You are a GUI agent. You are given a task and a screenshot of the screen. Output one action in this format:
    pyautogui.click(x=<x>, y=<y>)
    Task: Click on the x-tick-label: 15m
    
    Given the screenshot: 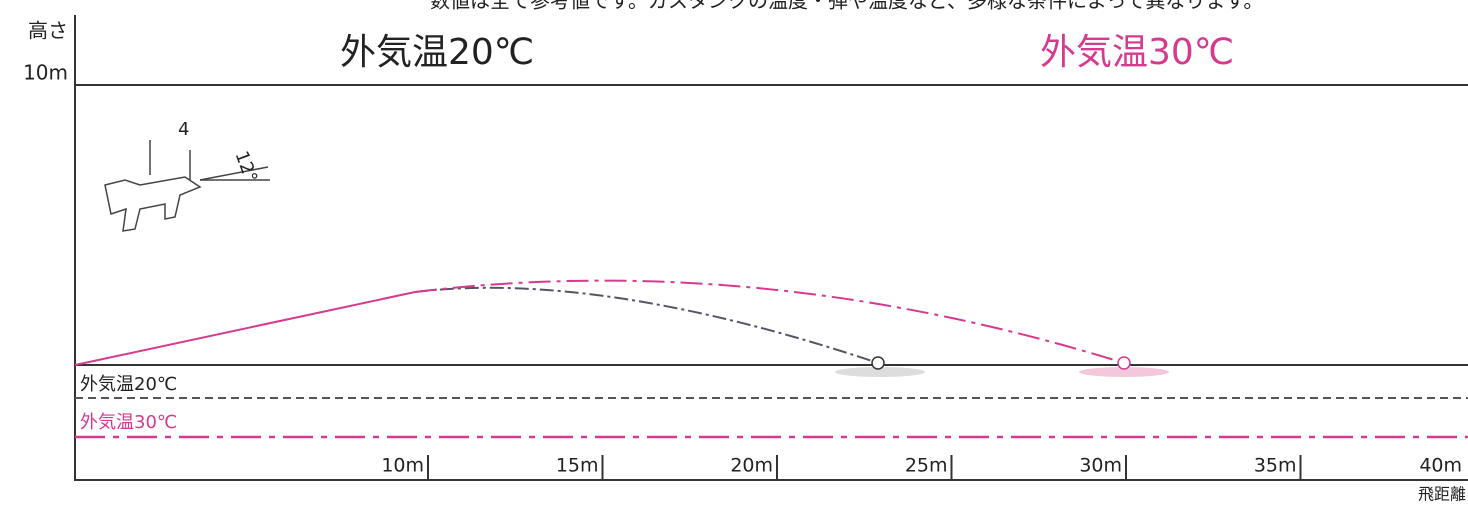 What is the action you would take?
    pyautogui.click(x=577, y=466)
    